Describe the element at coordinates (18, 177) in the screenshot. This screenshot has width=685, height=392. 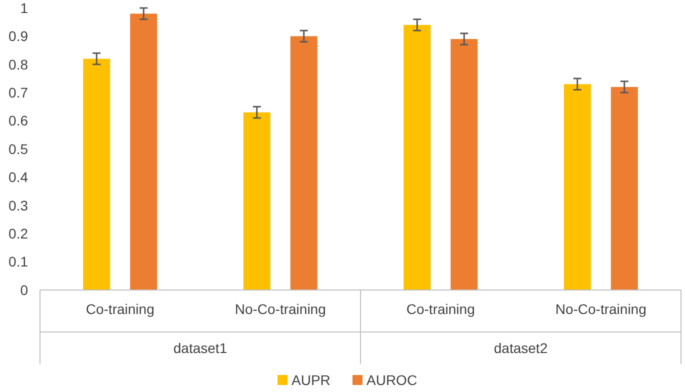
I see `y-tick-label: 0.4` at that location.